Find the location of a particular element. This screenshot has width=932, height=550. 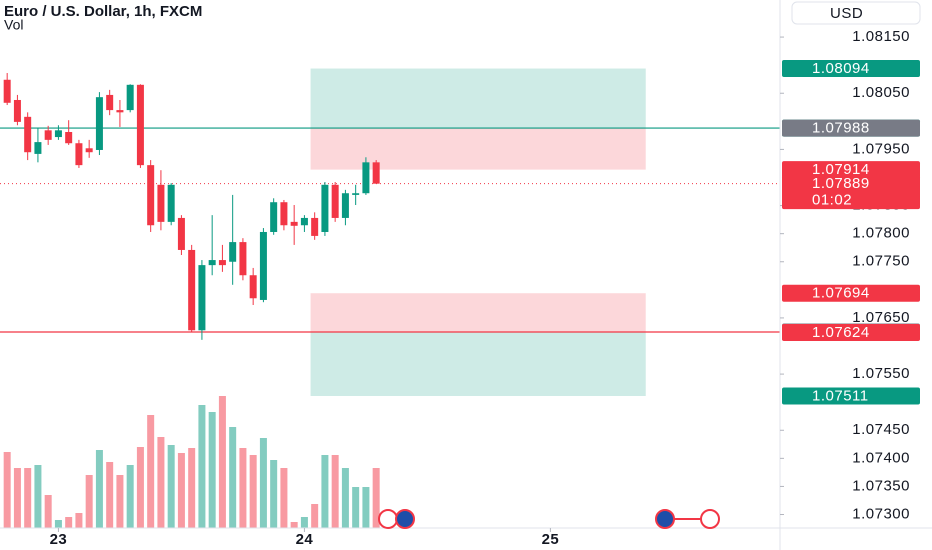

price-label: 1.07624 is located at coordinates (851, 333).